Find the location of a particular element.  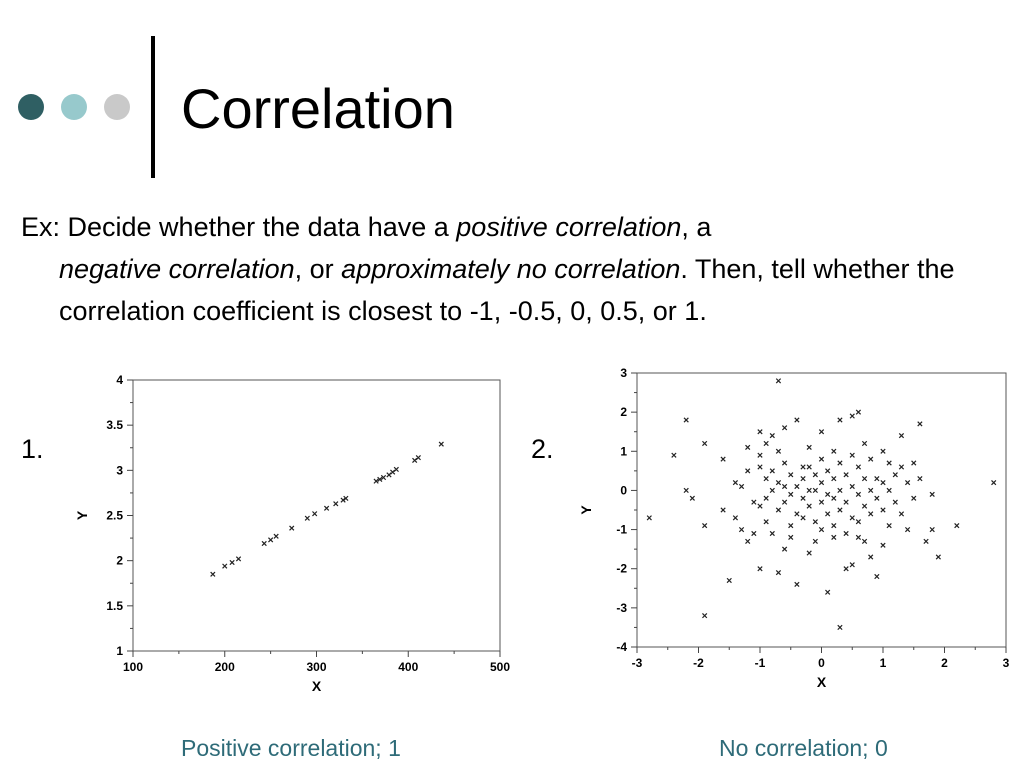

page-title: Correlation is located at coordinates (318, 108).